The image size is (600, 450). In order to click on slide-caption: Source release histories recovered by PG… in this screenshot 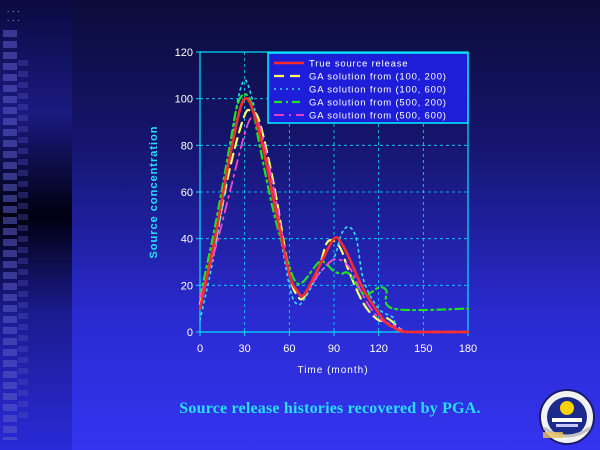, I will do `click(330, 408)`.